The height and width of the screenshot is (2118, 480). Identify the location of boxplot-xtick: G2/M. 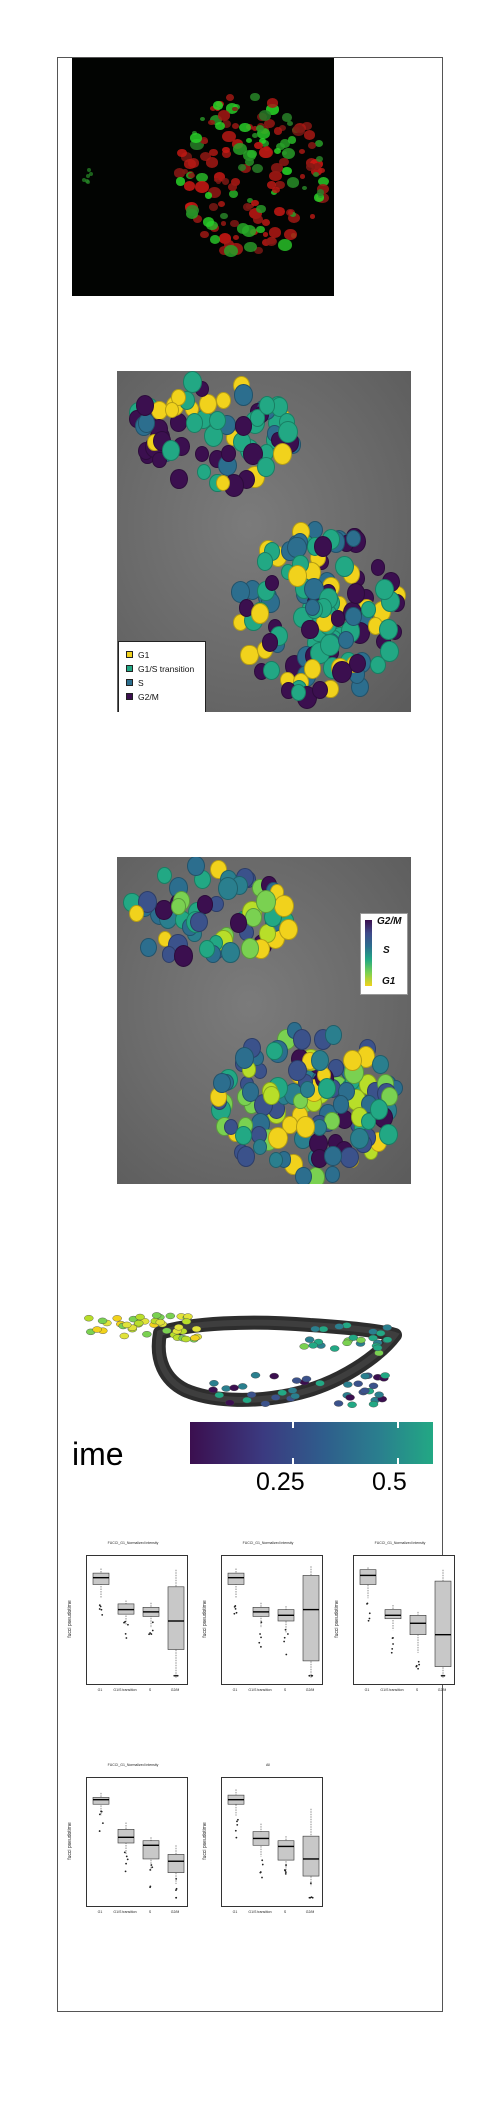
(175, 1690).